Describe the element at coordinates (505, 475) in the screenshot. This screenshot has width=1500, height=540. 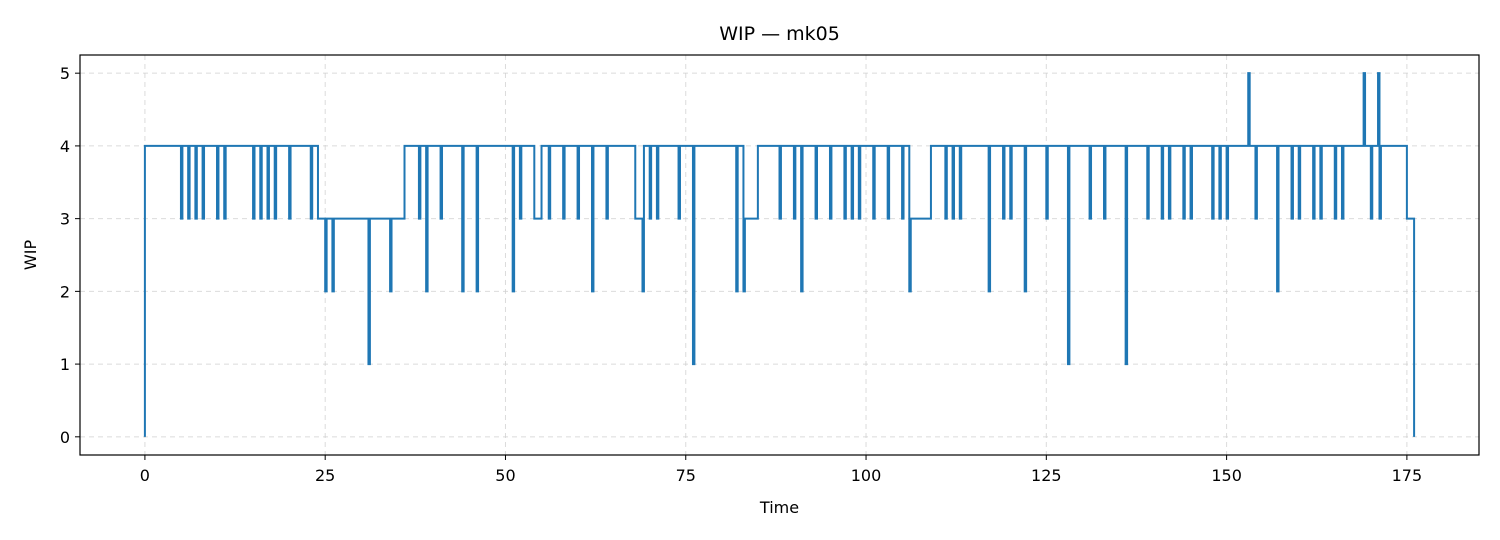
I see `x-tick-label: 50` at that location.